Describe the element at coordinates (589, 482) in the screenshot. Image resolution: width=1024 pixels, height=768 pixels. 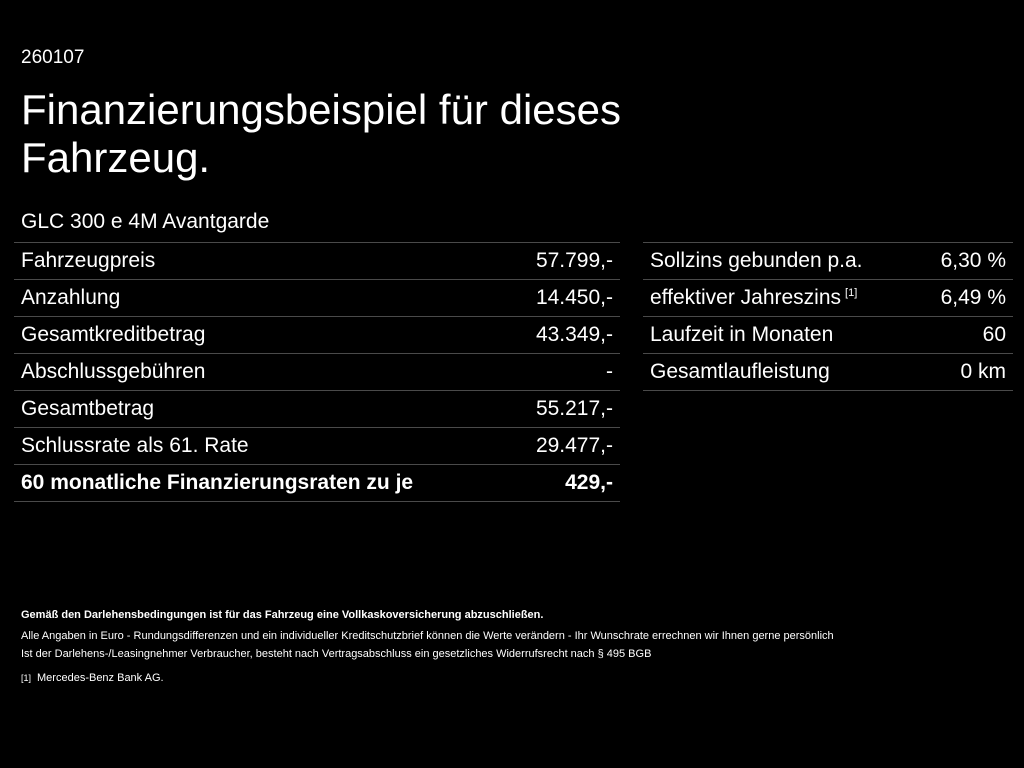
I see `row-value: 429,-` at that location.